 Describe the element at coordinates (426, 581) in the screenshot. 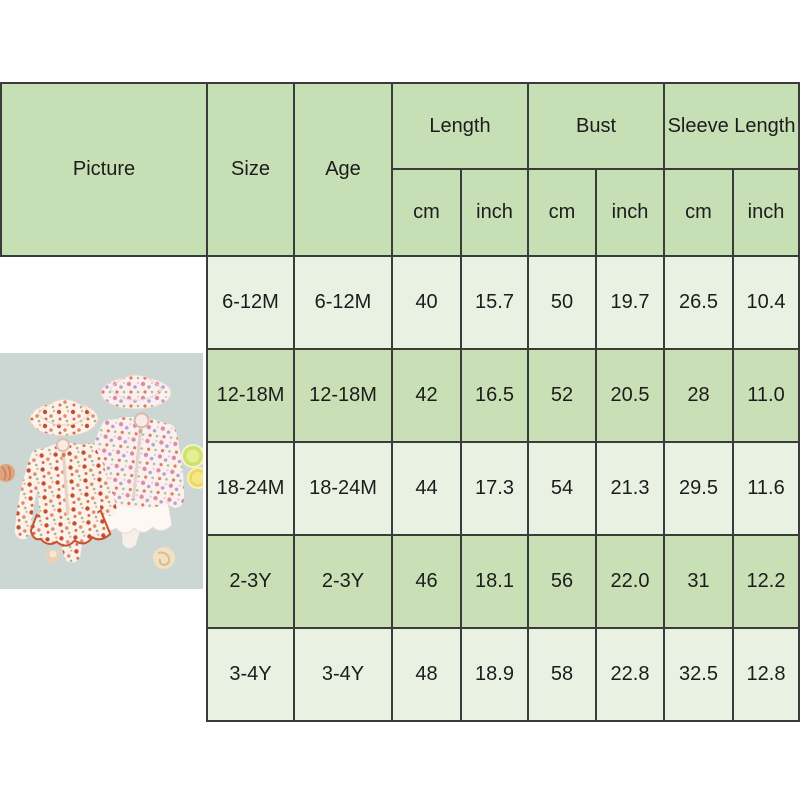

I see `cell-length-cm: 46` at that location.